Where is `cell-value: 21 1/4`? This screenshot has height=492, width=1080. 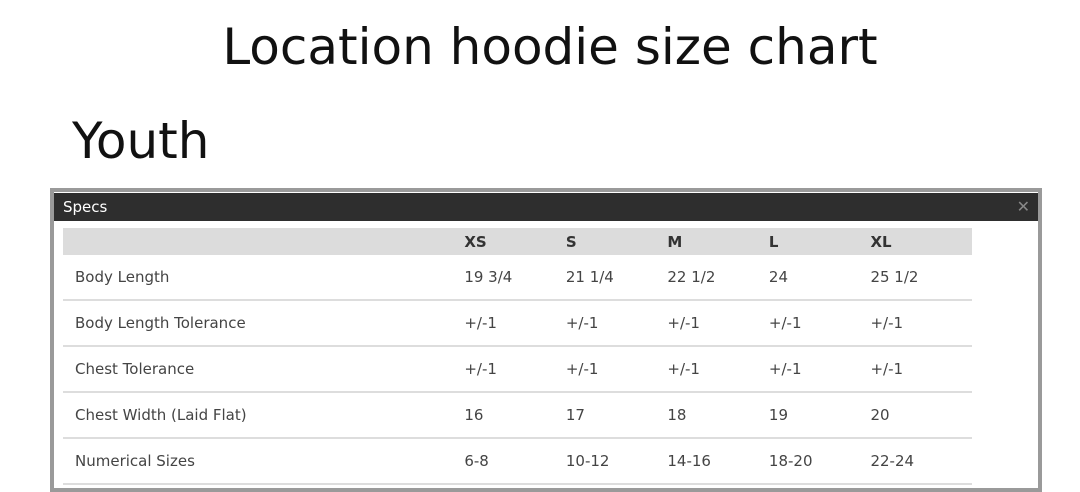 cell-value: 21 1/4 is located at coordinates (616, 278).